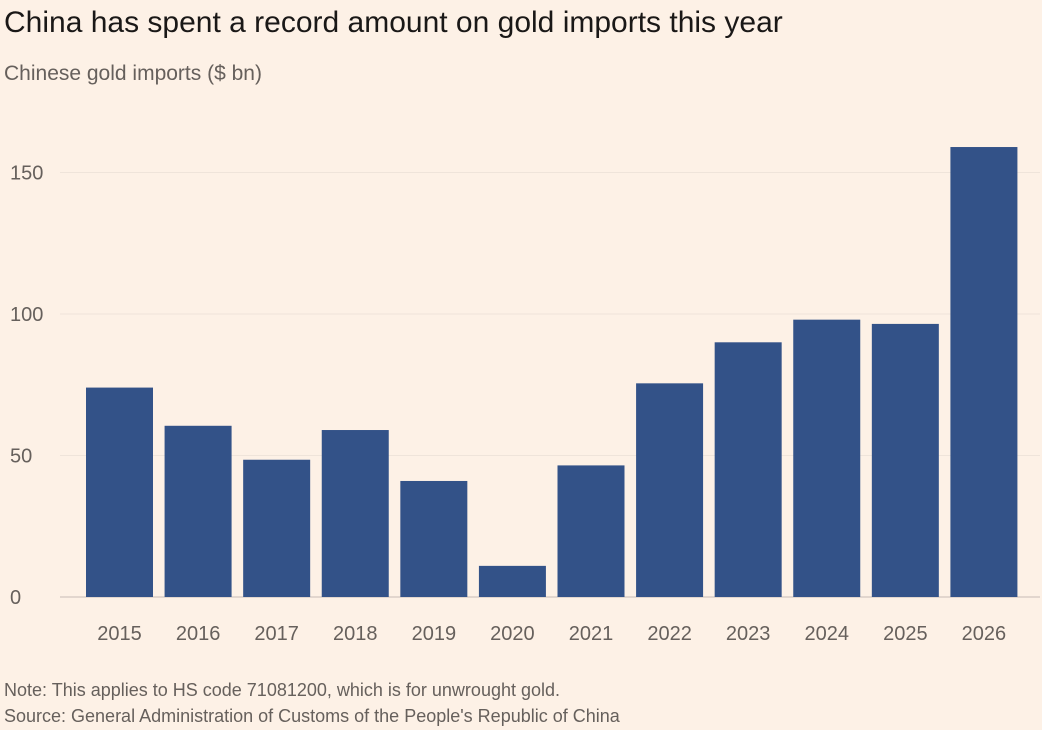 The width and height of the screenshot is (1042, 730). Describe the element at coordinates (984, 372) in the screenshot. I see `bar-2026` at that location.